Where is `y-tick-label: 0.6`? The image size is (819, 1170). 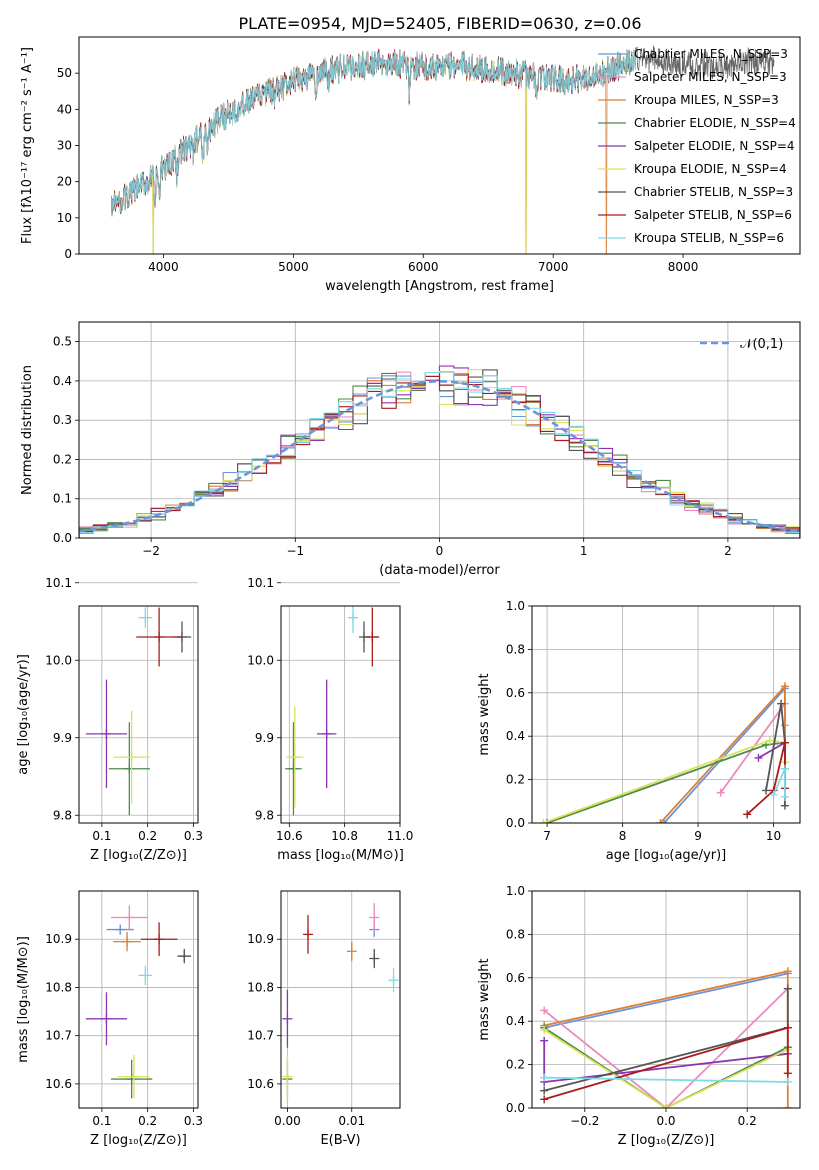
y-tick-label: 0.6 is located at coordinates (515, 978).